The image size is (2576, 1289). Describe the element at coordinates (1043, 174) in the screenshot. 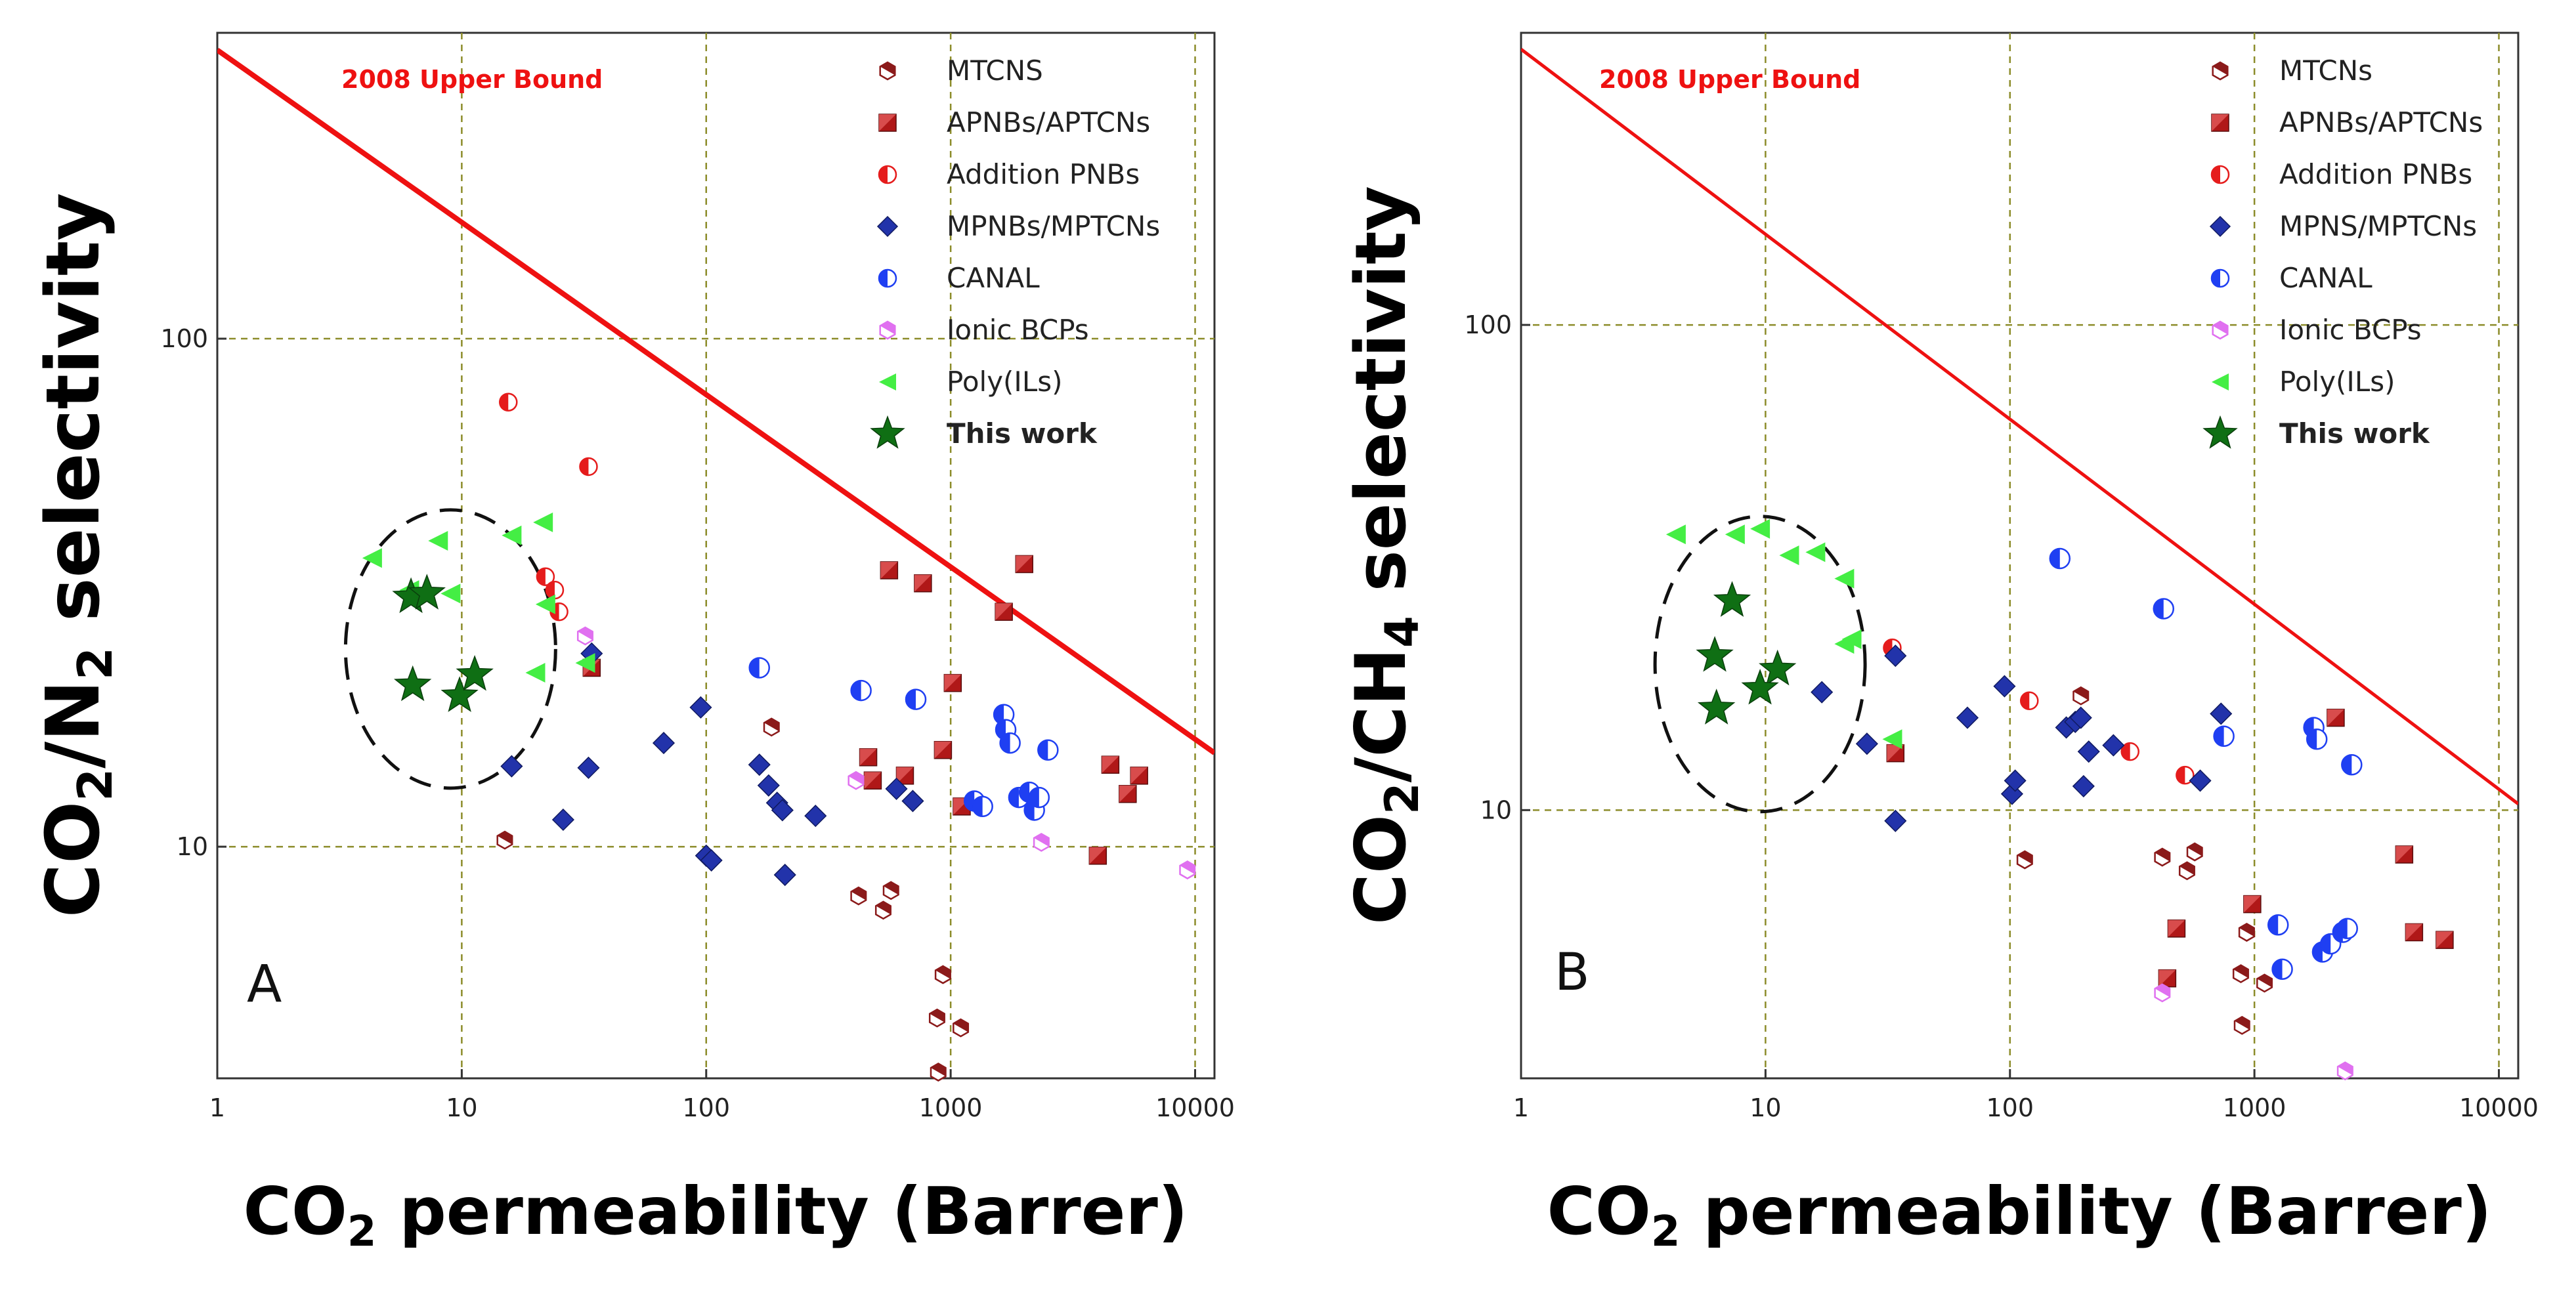

I see `legend-label-addition-pnbs: Addition PNBs` at that location.